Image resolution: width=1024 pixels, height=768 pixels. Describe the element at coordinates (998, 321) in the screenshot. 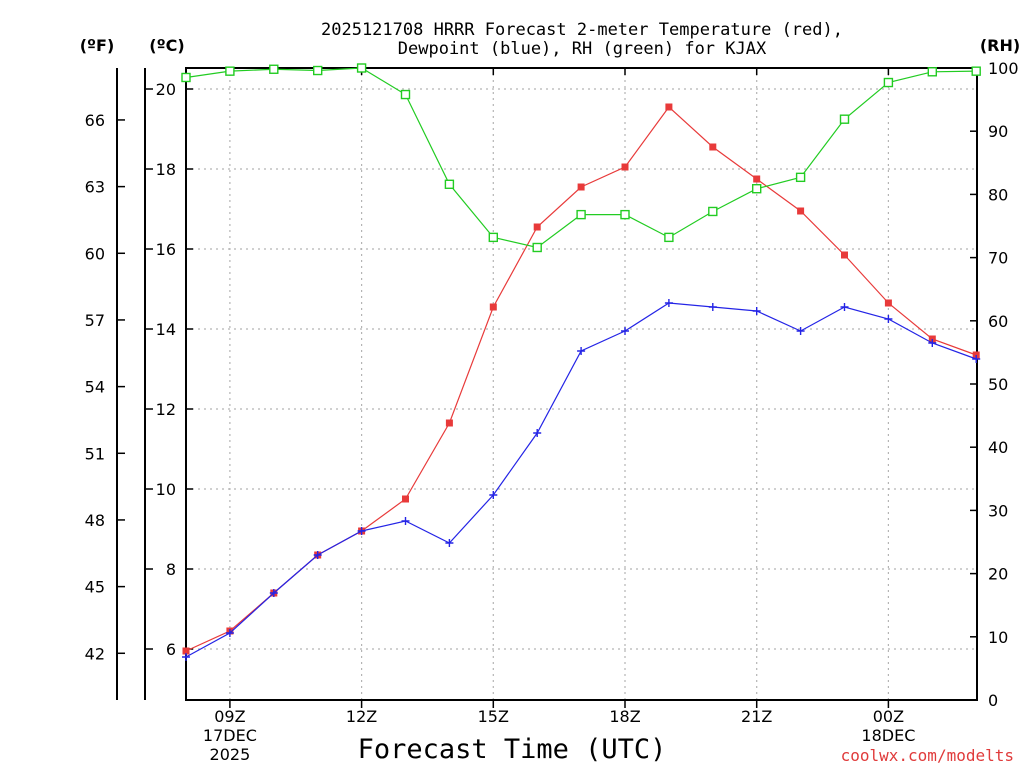

I see `rh-tick-label: 60` at that location.